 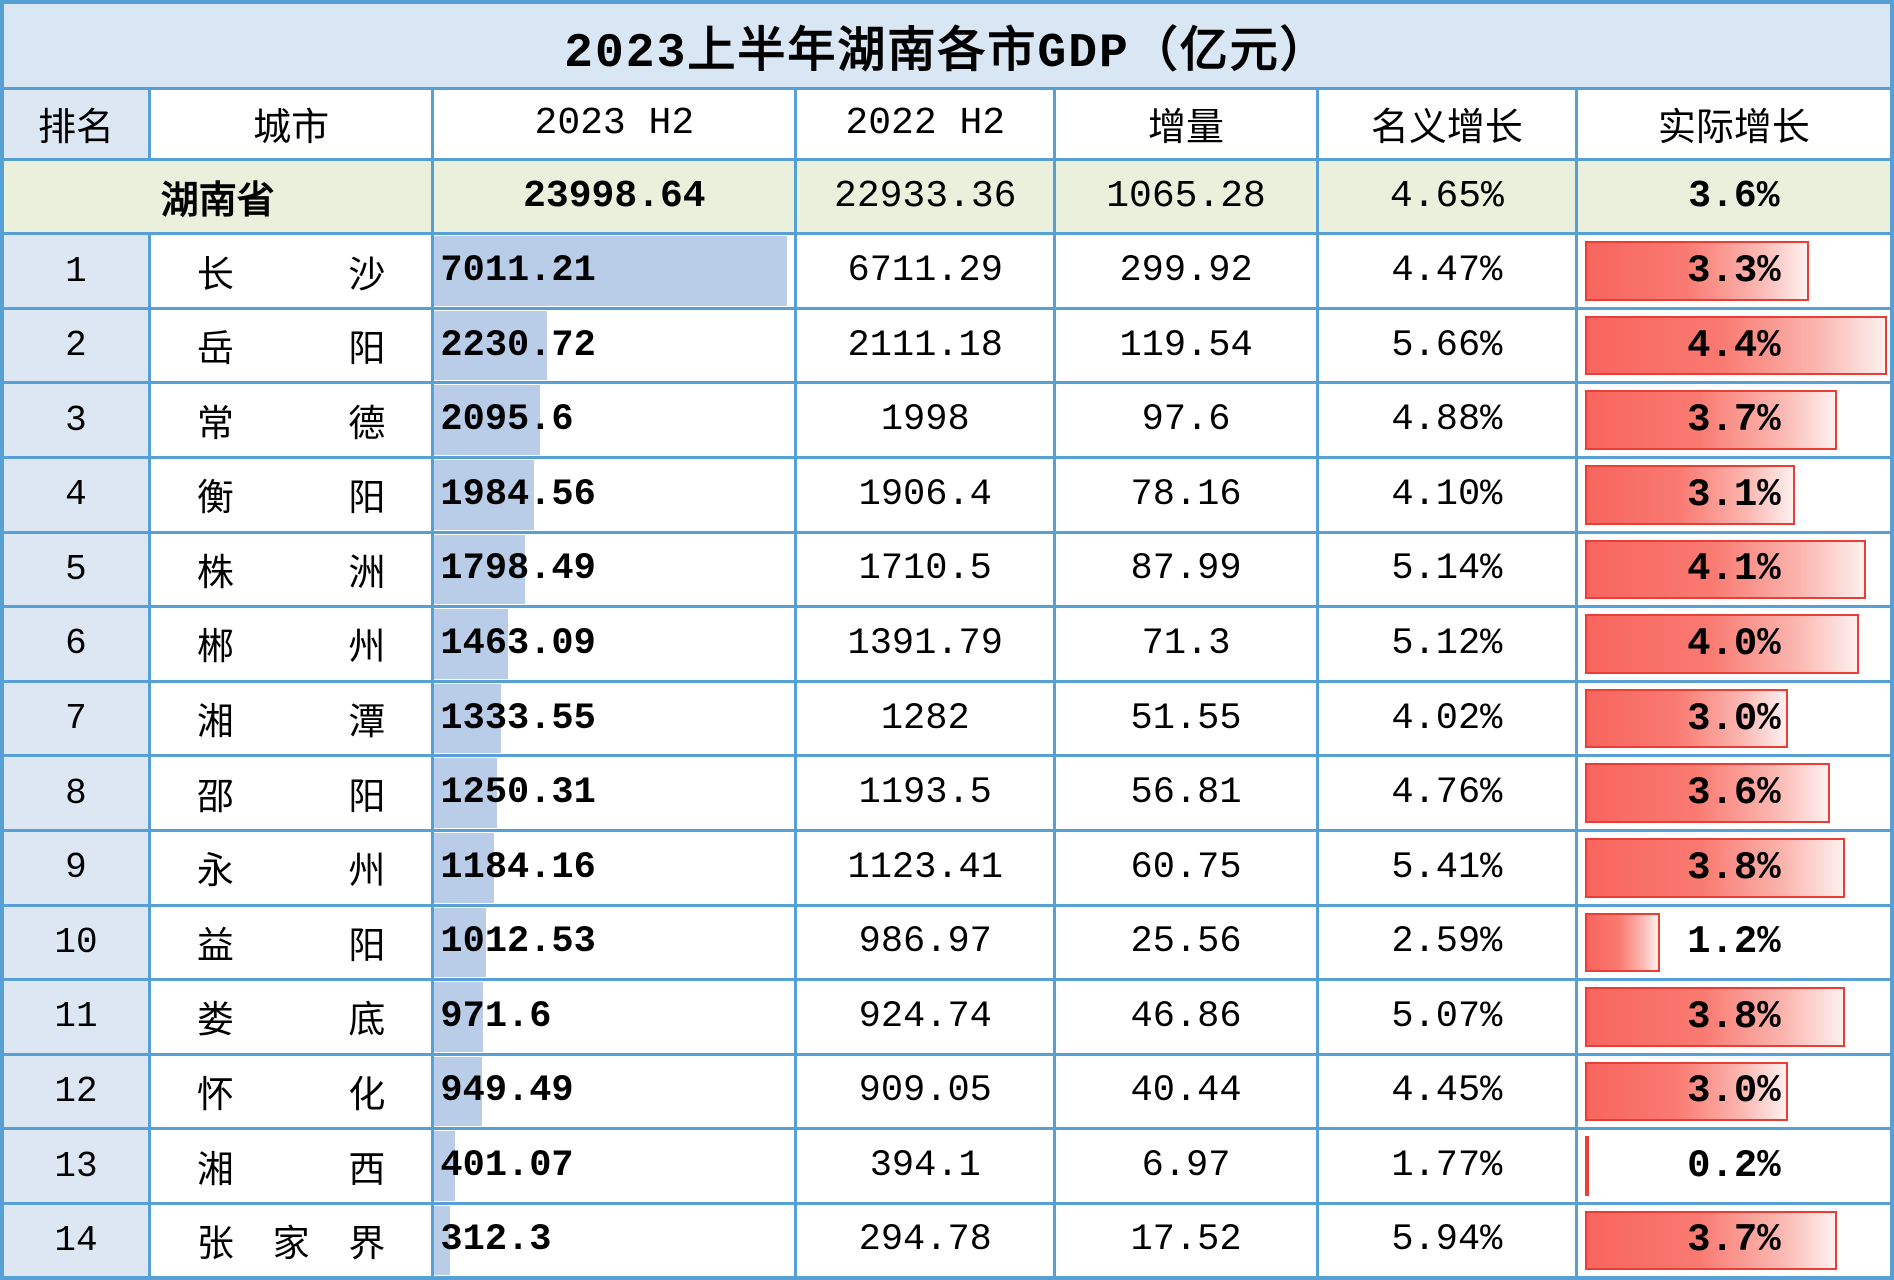 What do you see at coordinates (1186, 1240) in the screenshot?
I see `increment-cell: 17.52` at bounding box center [1186, 1240].